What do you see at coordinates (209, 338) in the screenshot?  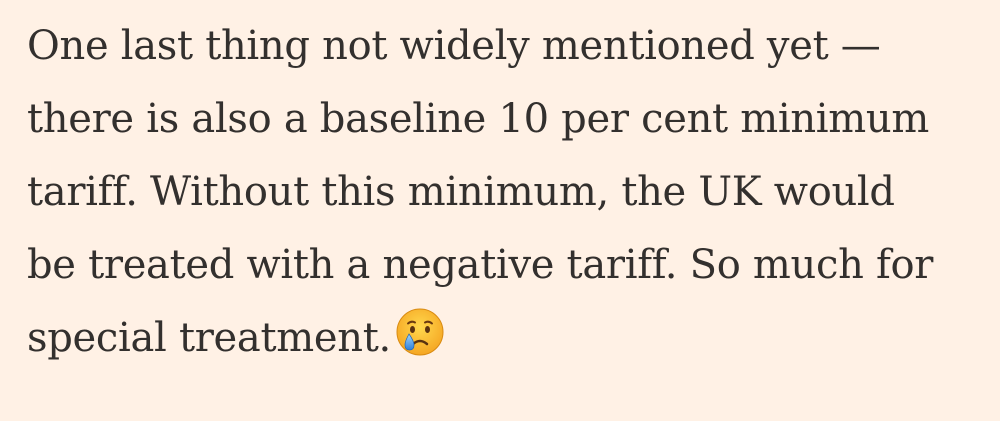 I see `paragraph-line-5-text: special treatment.` at bounding box center [209, 338].